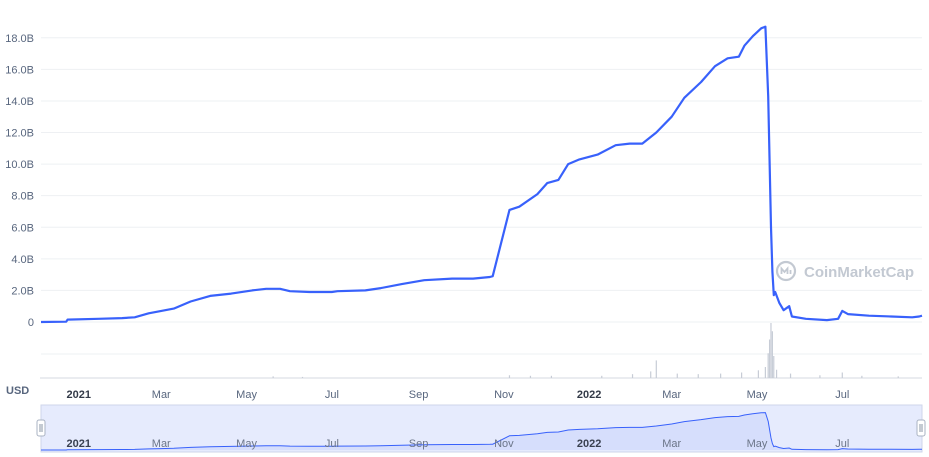 This screenshot has width=929, height=457. Describe the element at coordinates (79, 444) in the screenshot. I see `navigator-x-label: 2021` at that location.